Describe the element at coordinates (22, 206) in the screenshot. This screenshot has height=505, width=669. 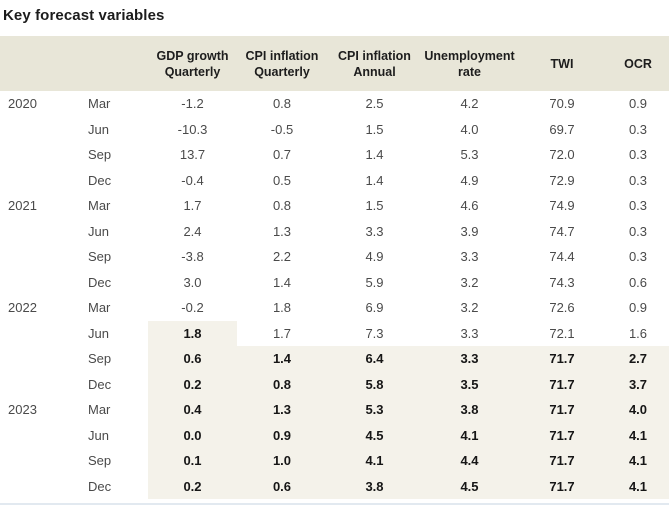
I see `year-cell: 2021` at that location.